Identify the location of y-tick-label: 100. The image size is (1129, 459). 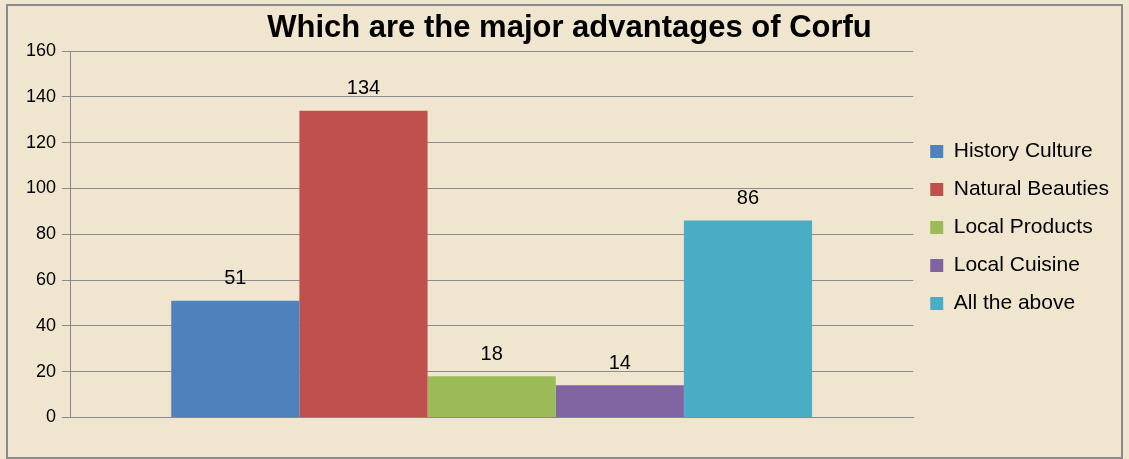
(41, 187).